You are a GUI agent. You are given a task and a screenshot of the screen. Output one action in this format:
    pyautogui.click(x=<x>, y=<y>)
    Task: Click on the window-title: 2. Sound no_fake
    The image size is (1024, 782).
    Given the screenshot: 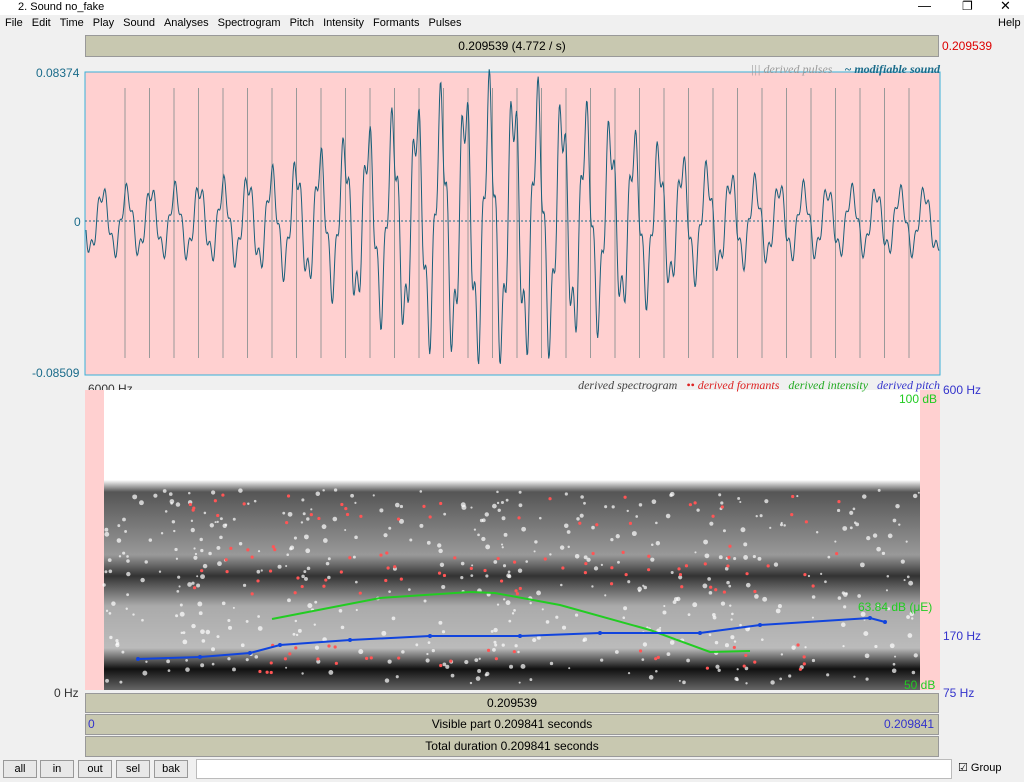 What is the action you would take?
    pyautogui.click(x=61, y=7)
    